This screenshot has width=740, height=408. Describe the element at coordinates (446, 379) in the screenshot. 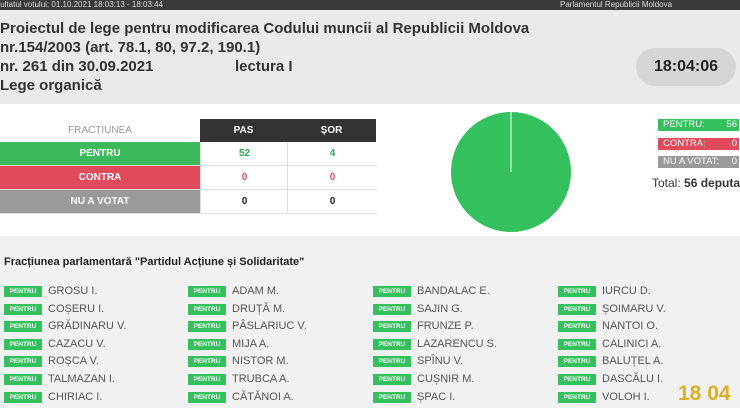

I see `deputy-name: CUȘNIR M.` at that location.